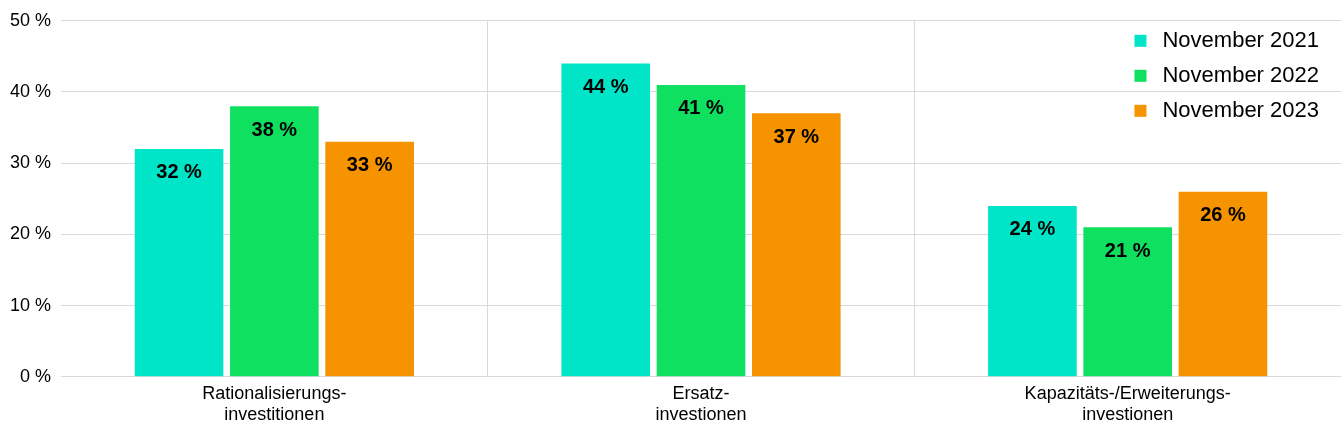 The height and width of the screenshot is (432, 1343). I want to click on y-tick-label: 30 %, so click(31, 162).